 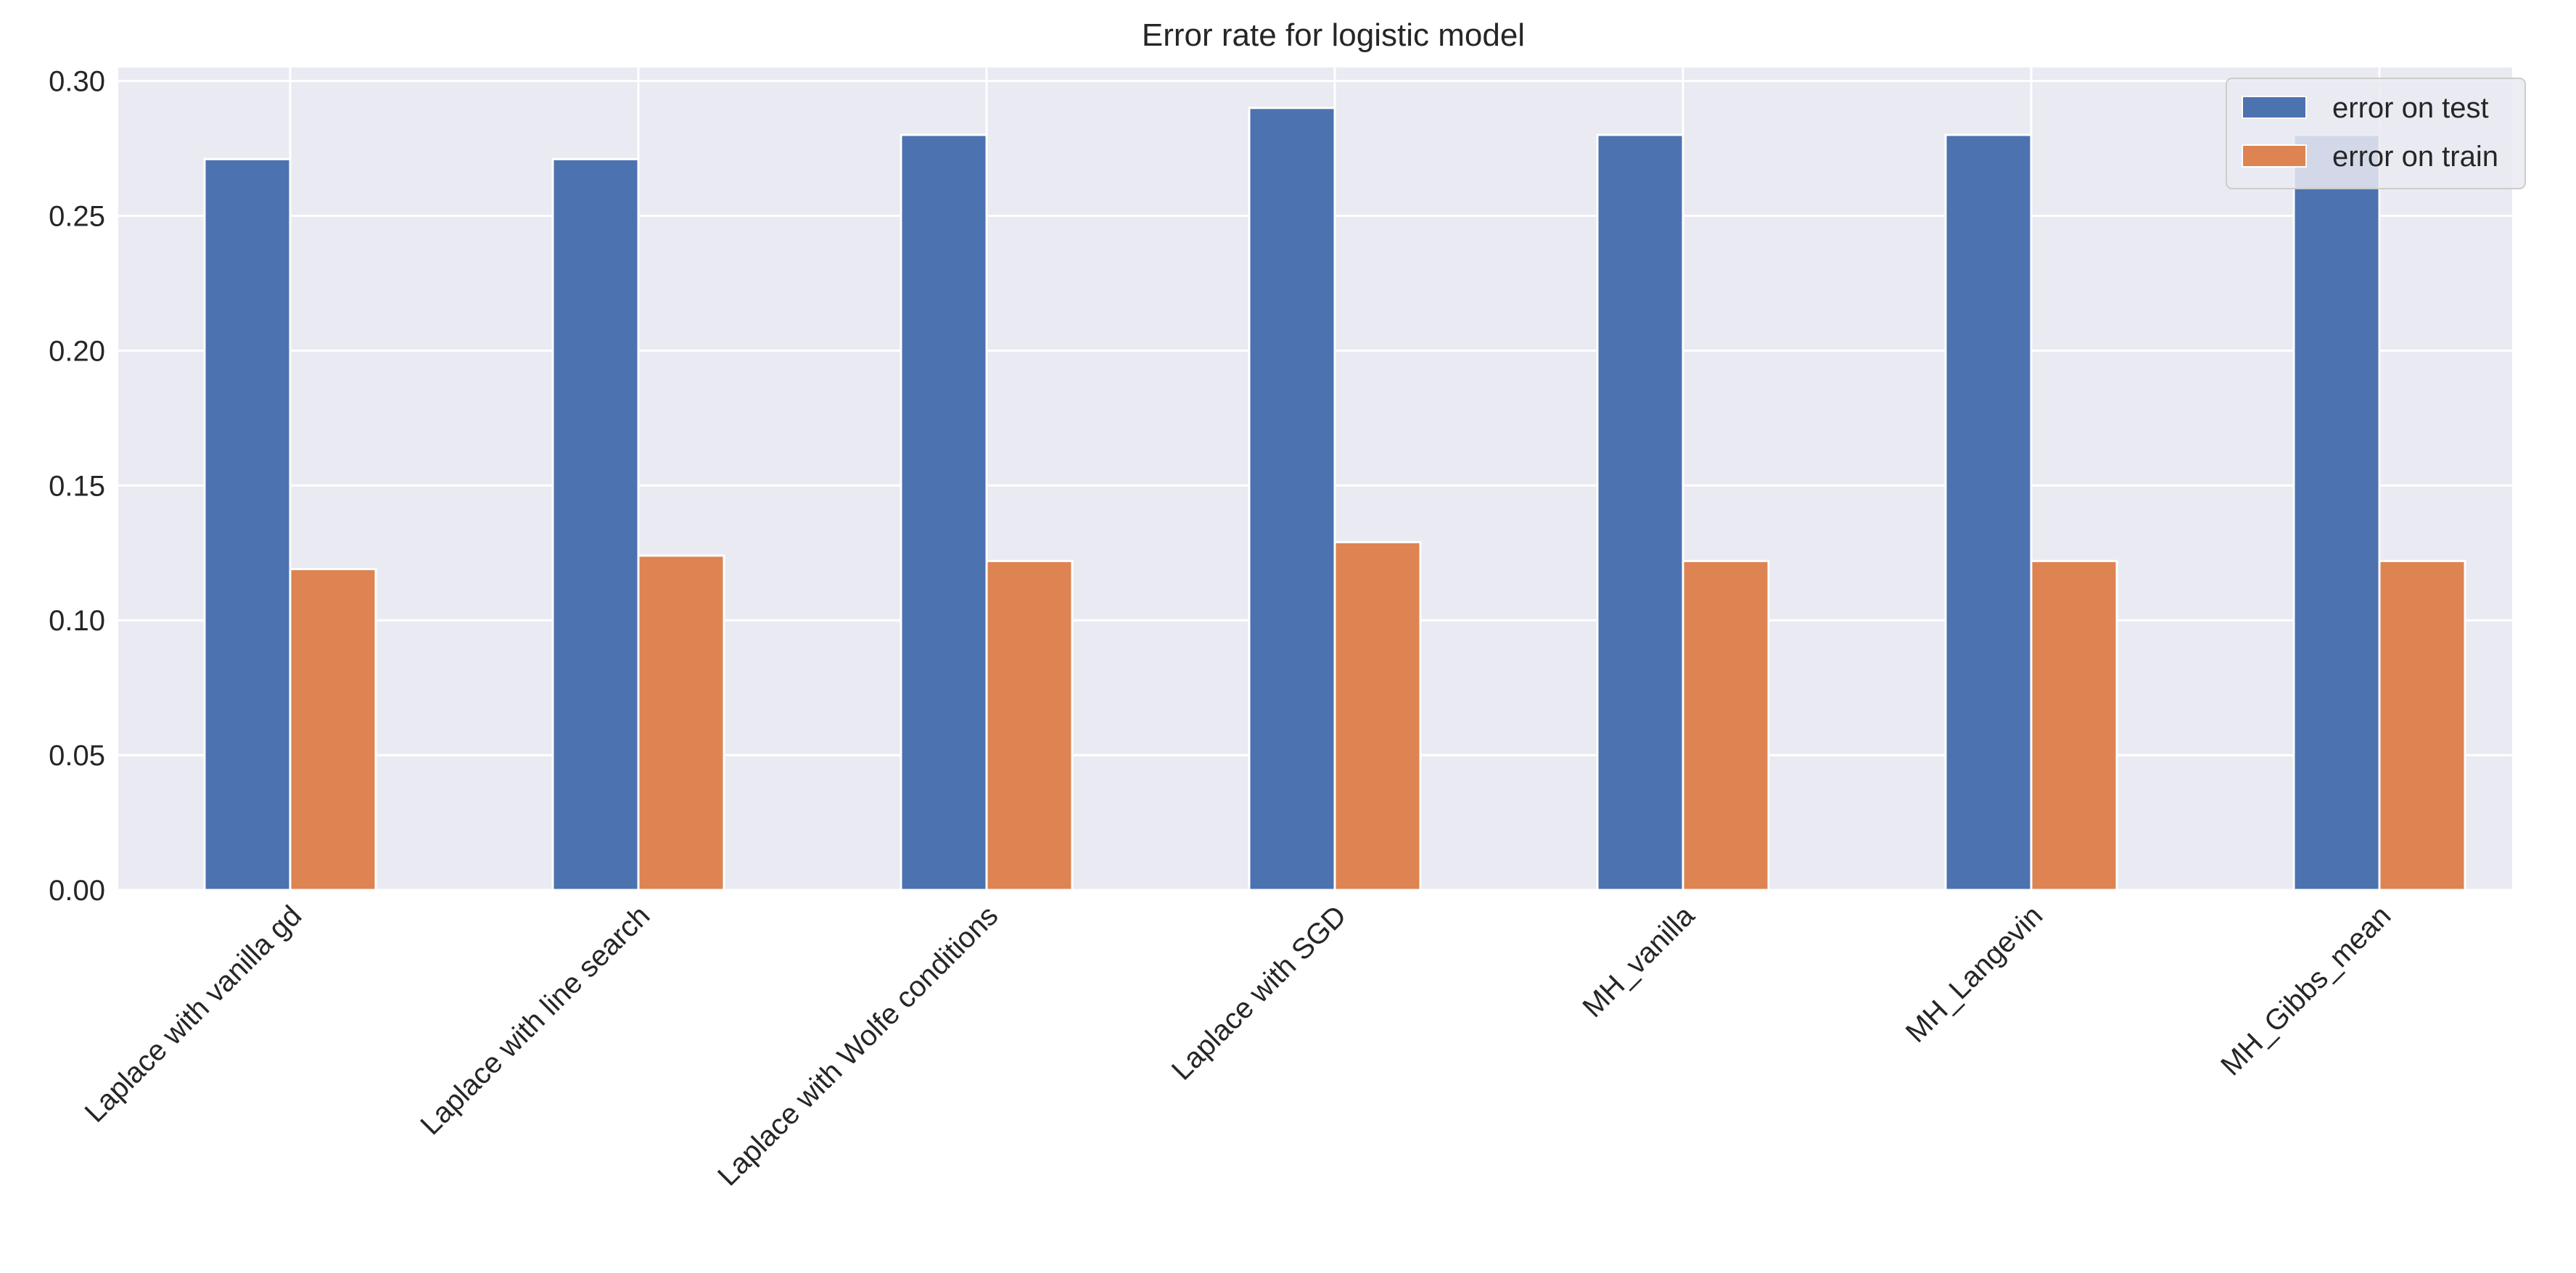 I want to click on y-tick-label: 0.15, so click(x=77, y=486).